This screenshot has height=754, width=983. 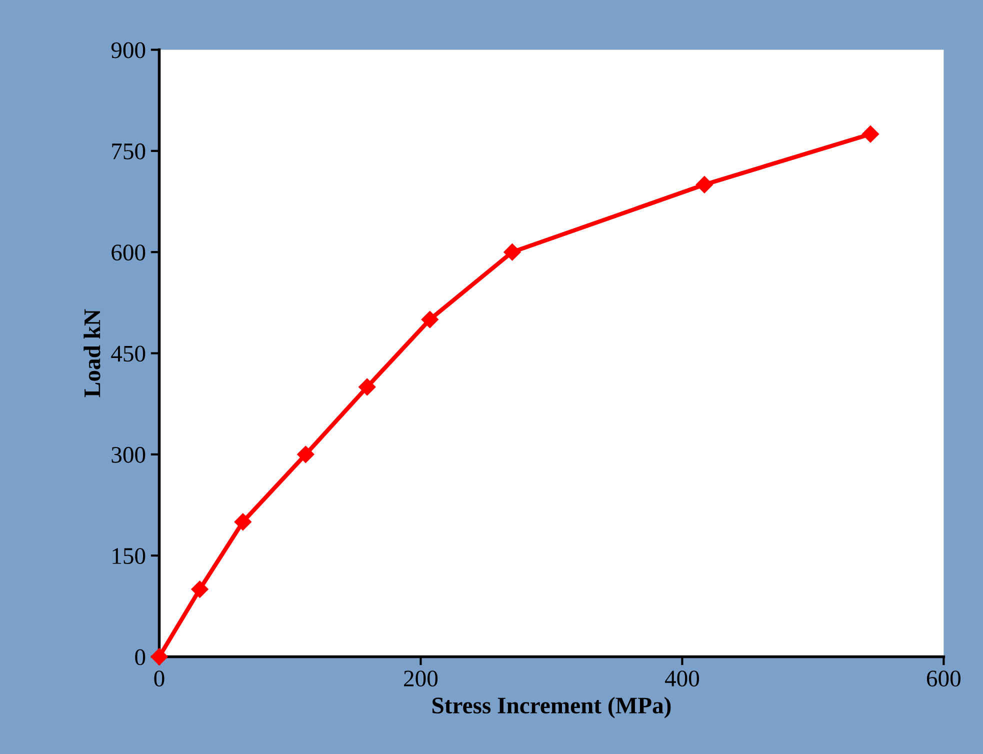 What do you see at coordinates (682, 678) in the screenshot?
I see `x-tick-label: 400` at bounding box center [682, 678].